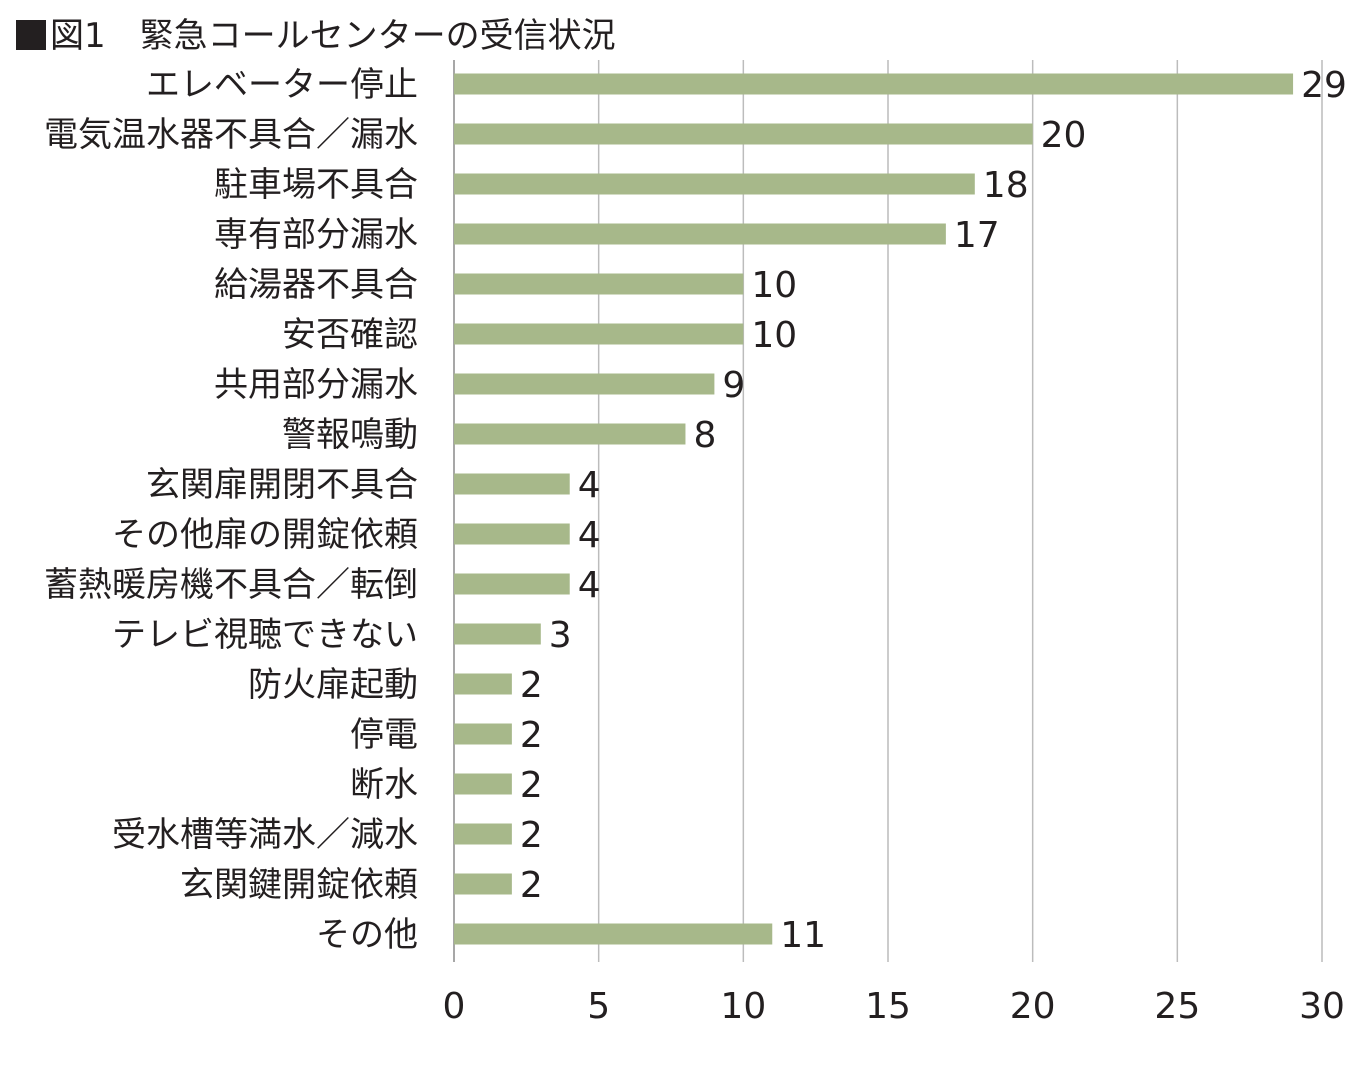  Describe the element at coordinates (1006, 185) in the screenshot. I see `data-label-2: 18` at that location.